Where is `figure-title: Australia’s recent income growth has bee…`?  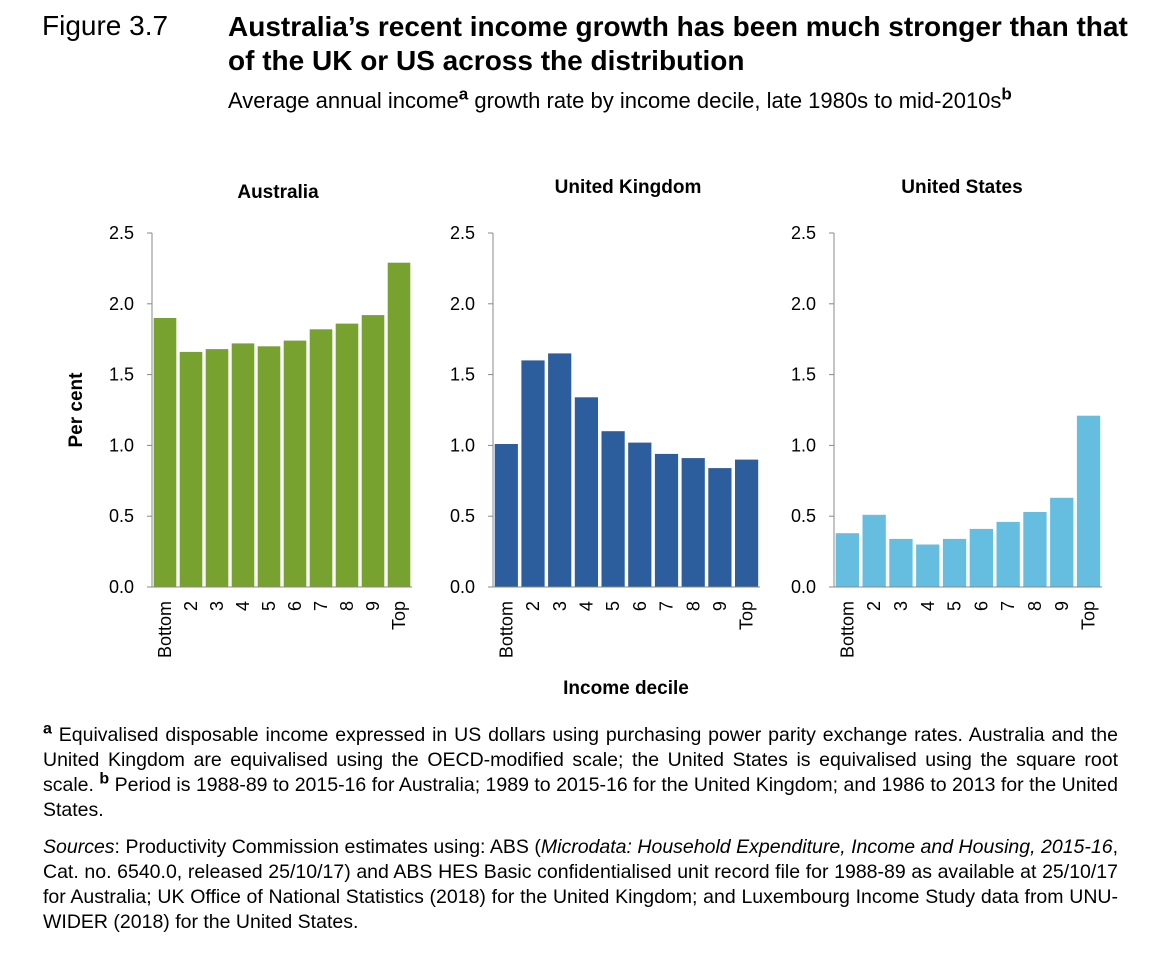
figure-title: Australia’s recent income growth has bee… is located at coordinates (678, 43).